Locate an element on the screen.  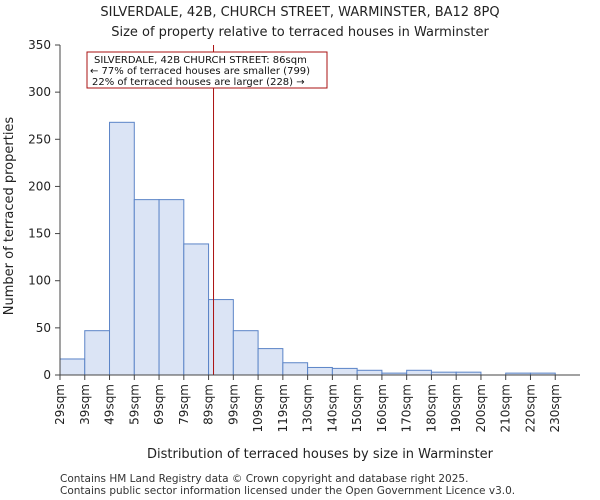
y-tick-label: 200 is located at coordinates (39, 186).